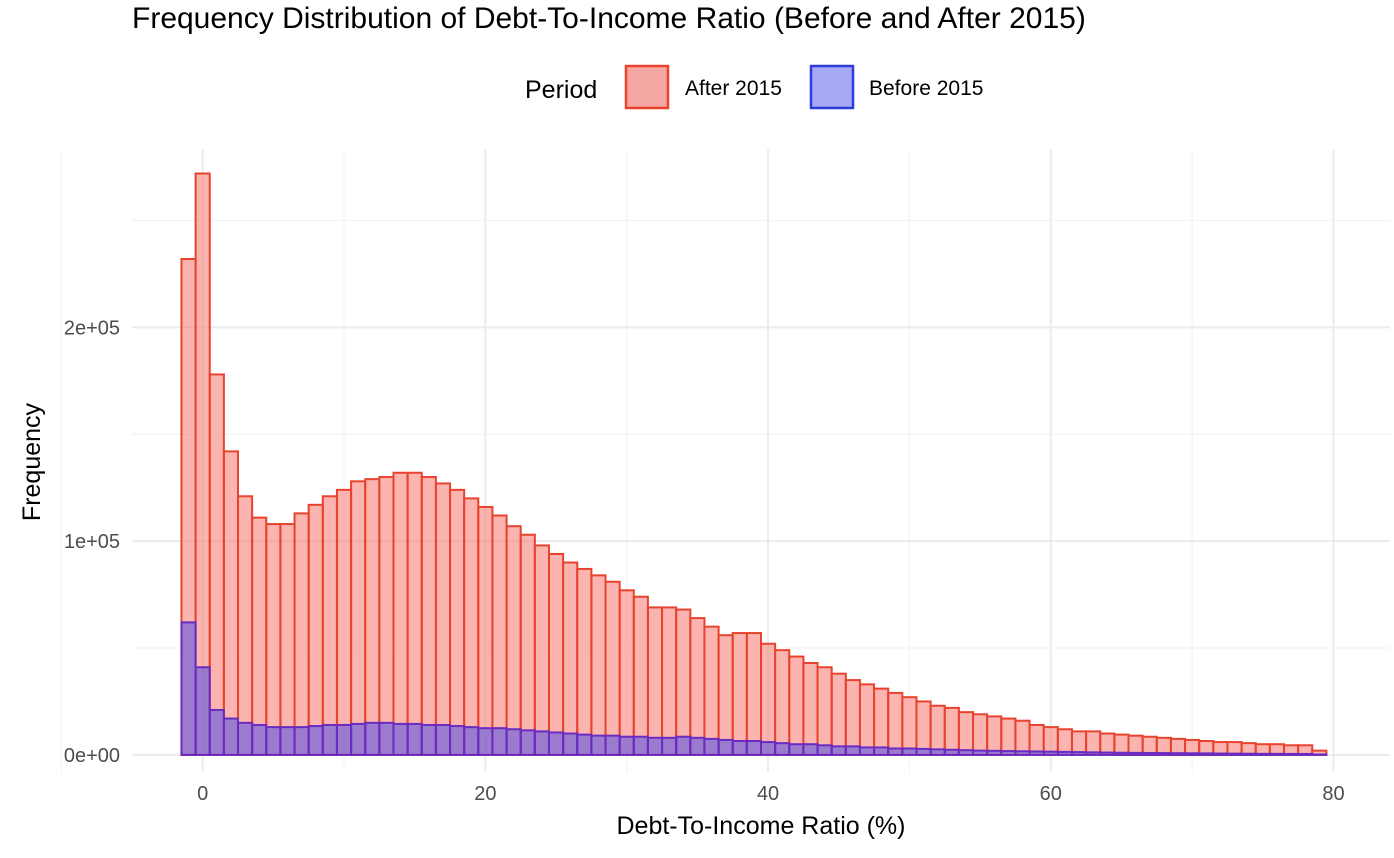 Image resolution: width=1394 pixels, height=858 pixels. I want to click on x-axis-title: Debt-To-Income Ratio (%), so click(761, 826).